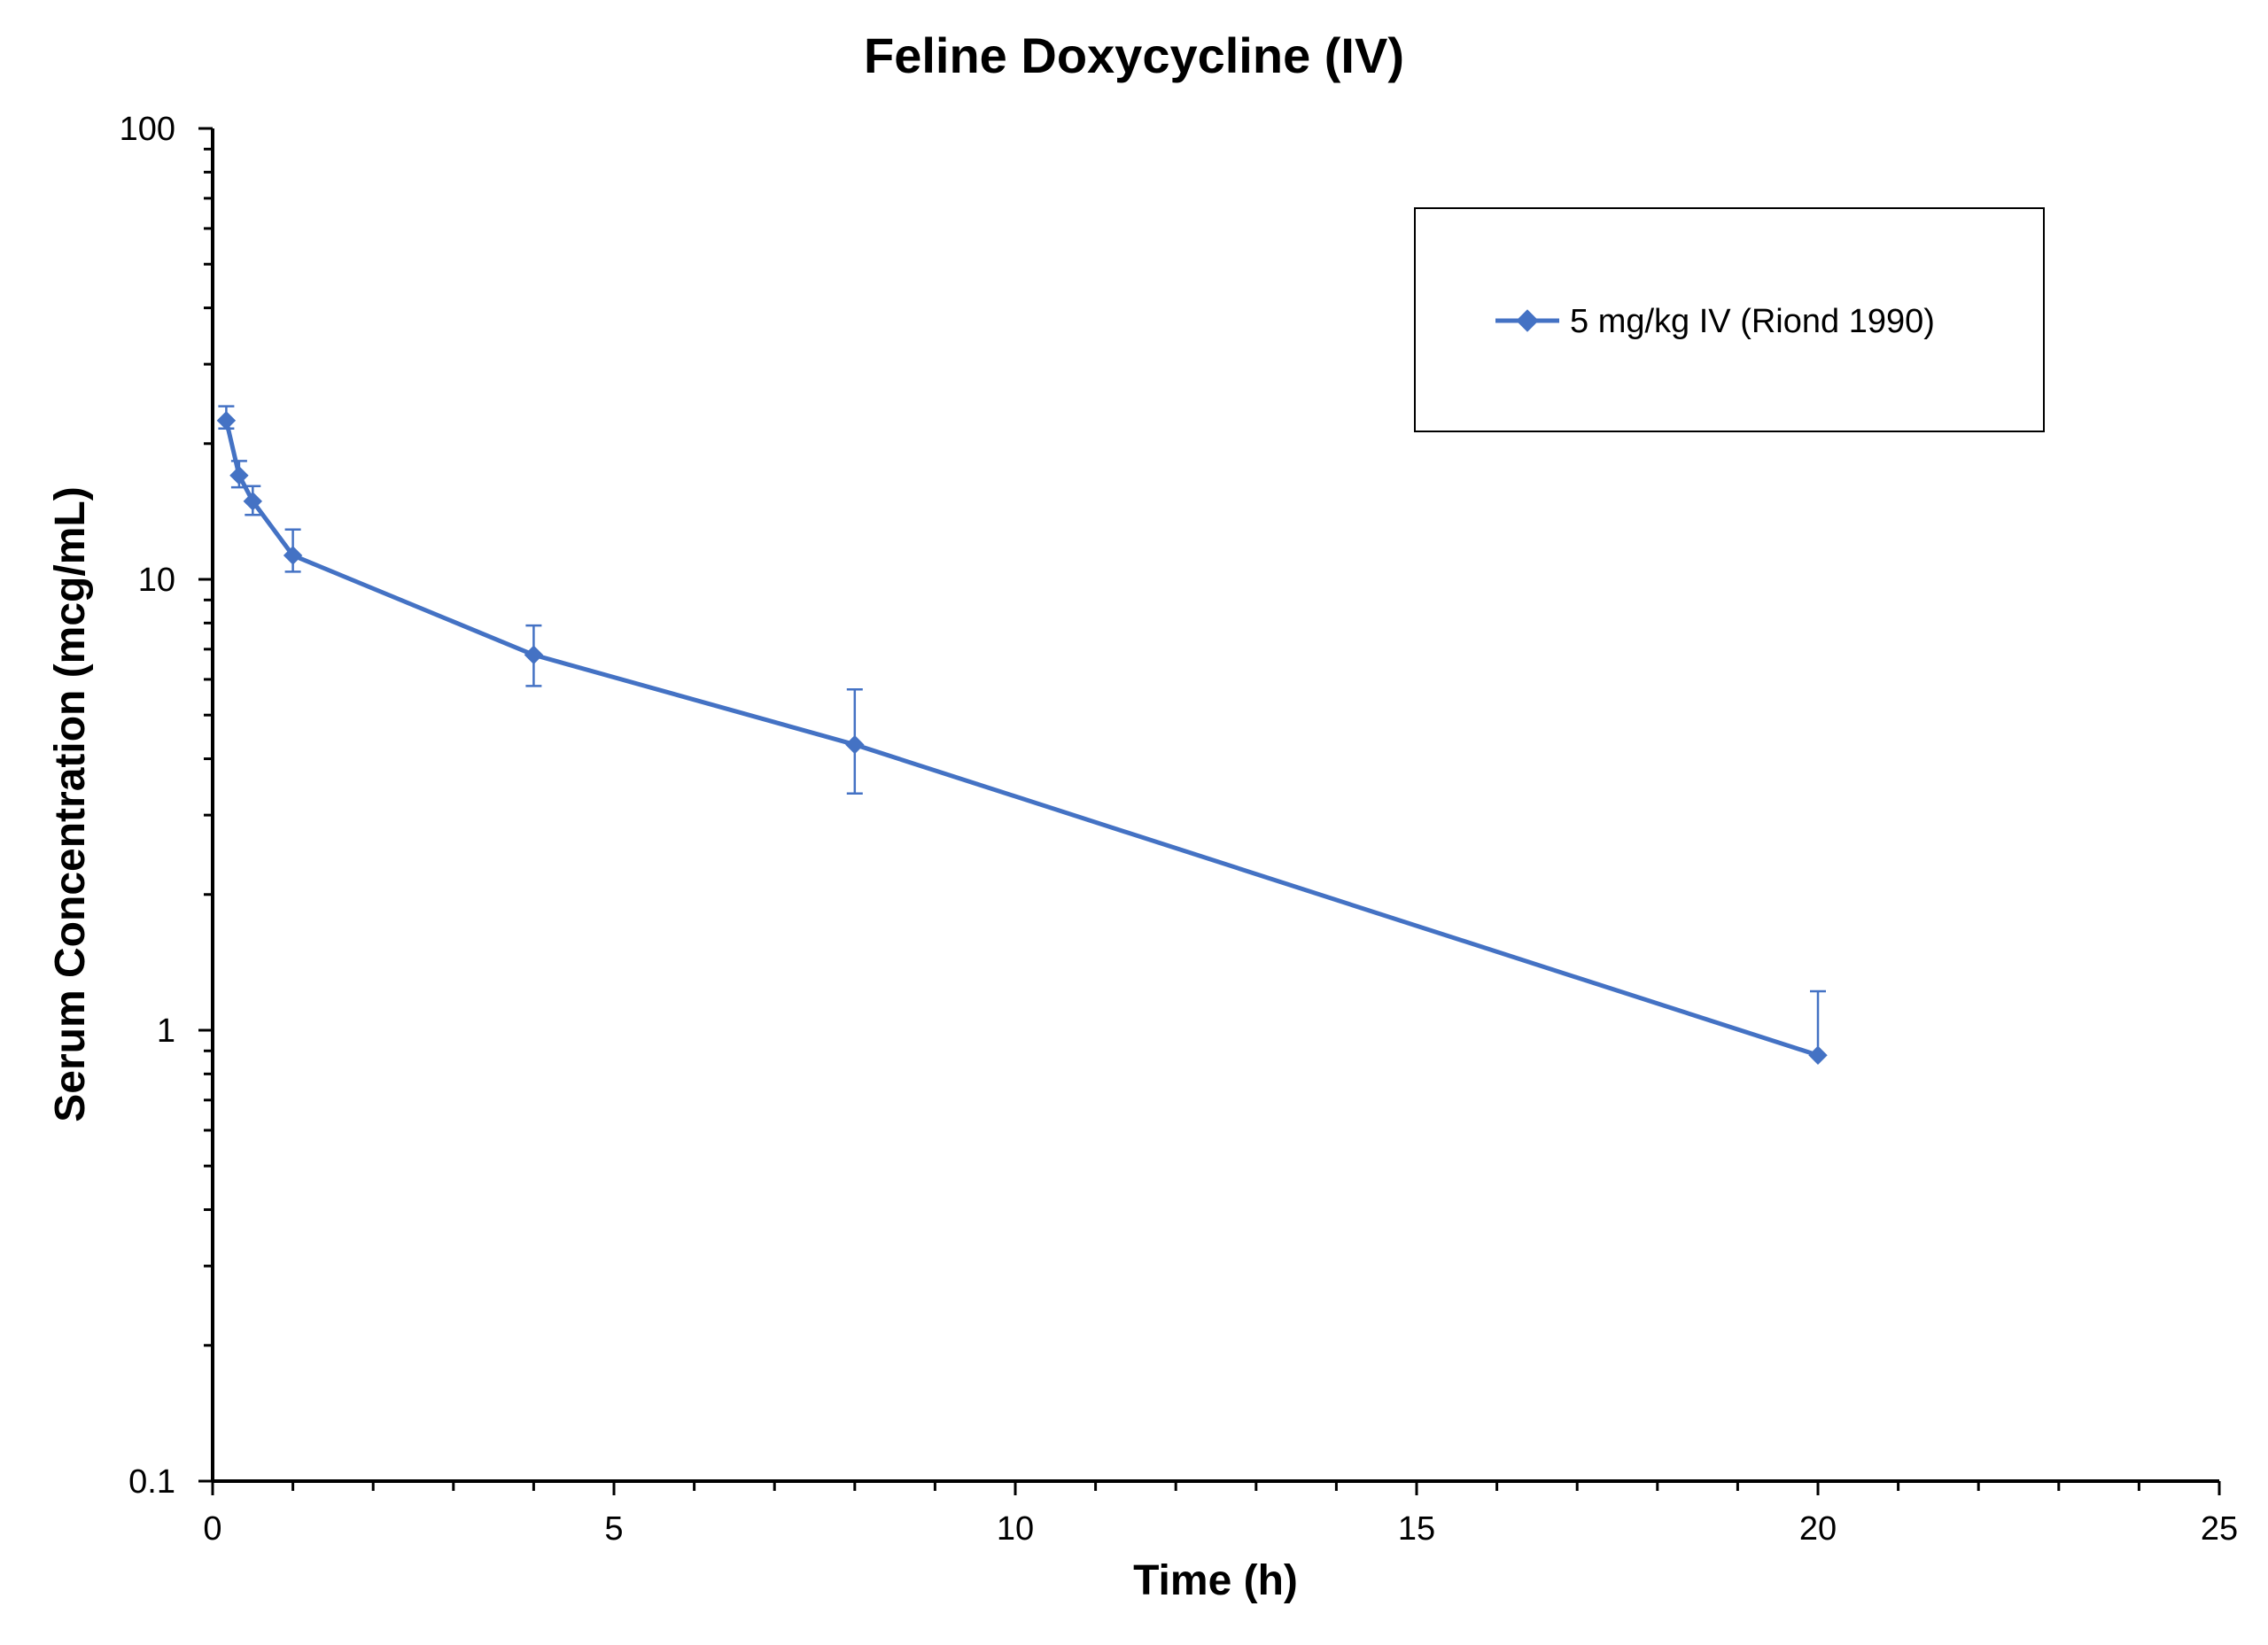 This screenshot has height=1645, width=2268. I want to click on x-tick-label: 20, so click(1818, 1529).